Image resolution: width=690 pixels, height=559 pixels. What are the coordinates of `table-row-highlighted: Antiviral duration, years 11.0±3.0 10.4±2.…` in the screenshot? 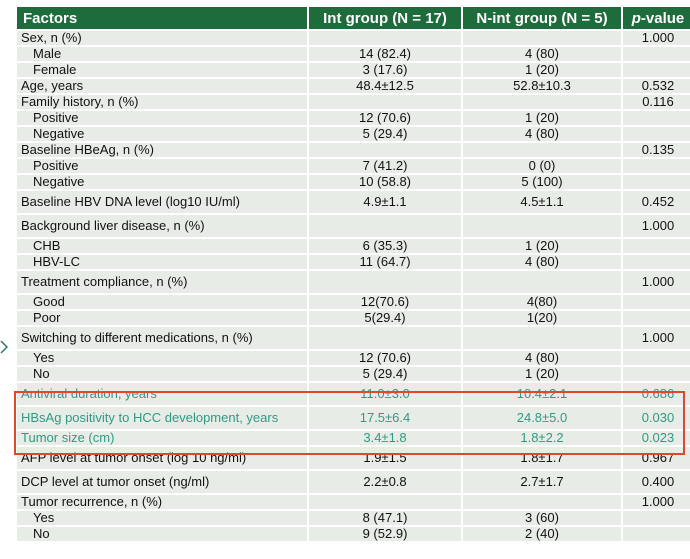 It's located at (353, 394).